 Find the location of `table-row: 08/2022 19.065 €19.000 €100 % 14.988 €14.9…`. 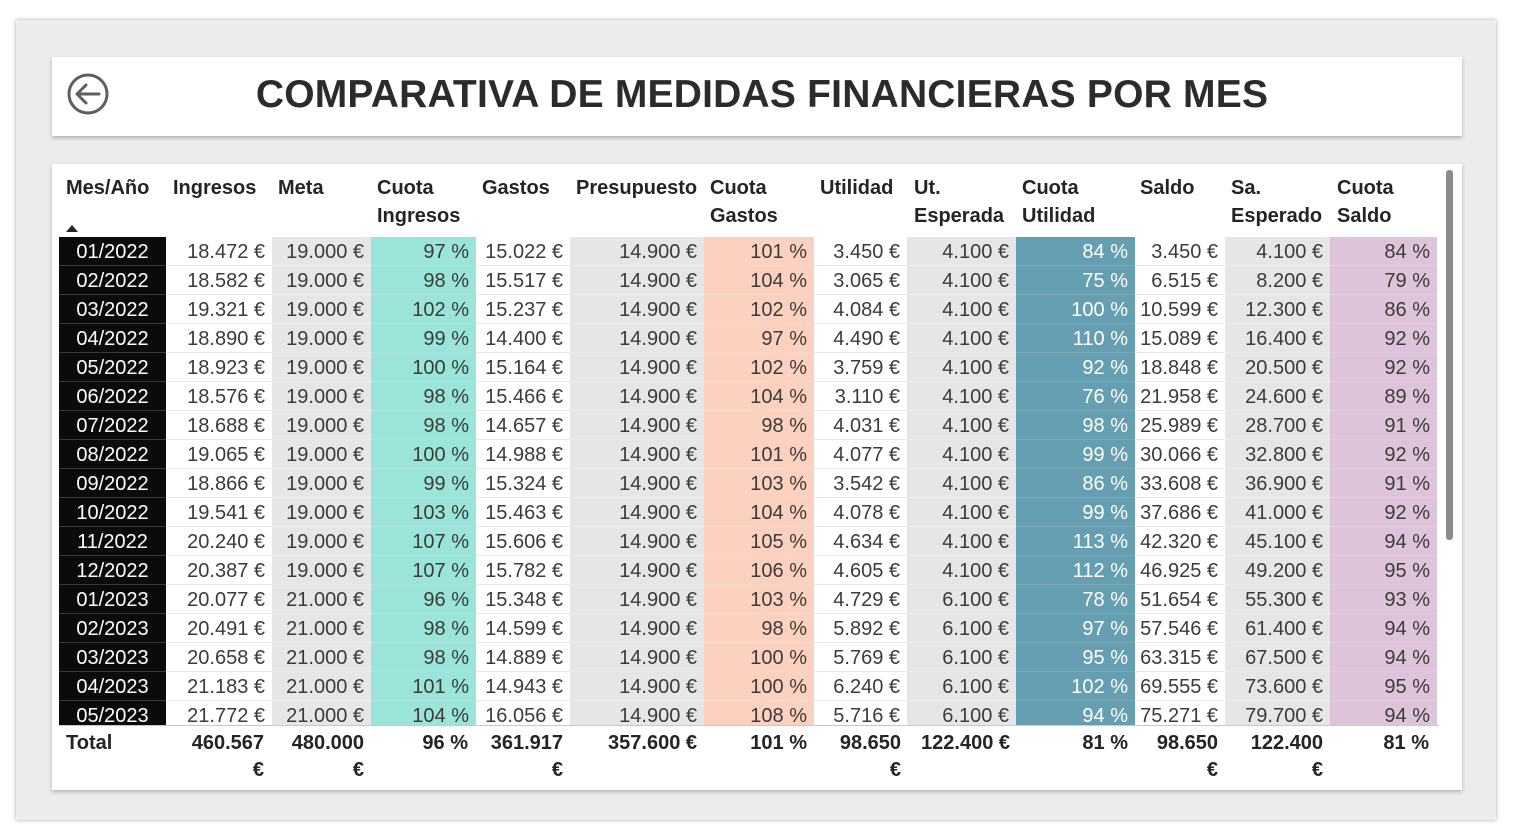

table-row: 08/2022 19.065 €19.000 €100 % 14.988 €14.9… is located at coordinates (749, 454).